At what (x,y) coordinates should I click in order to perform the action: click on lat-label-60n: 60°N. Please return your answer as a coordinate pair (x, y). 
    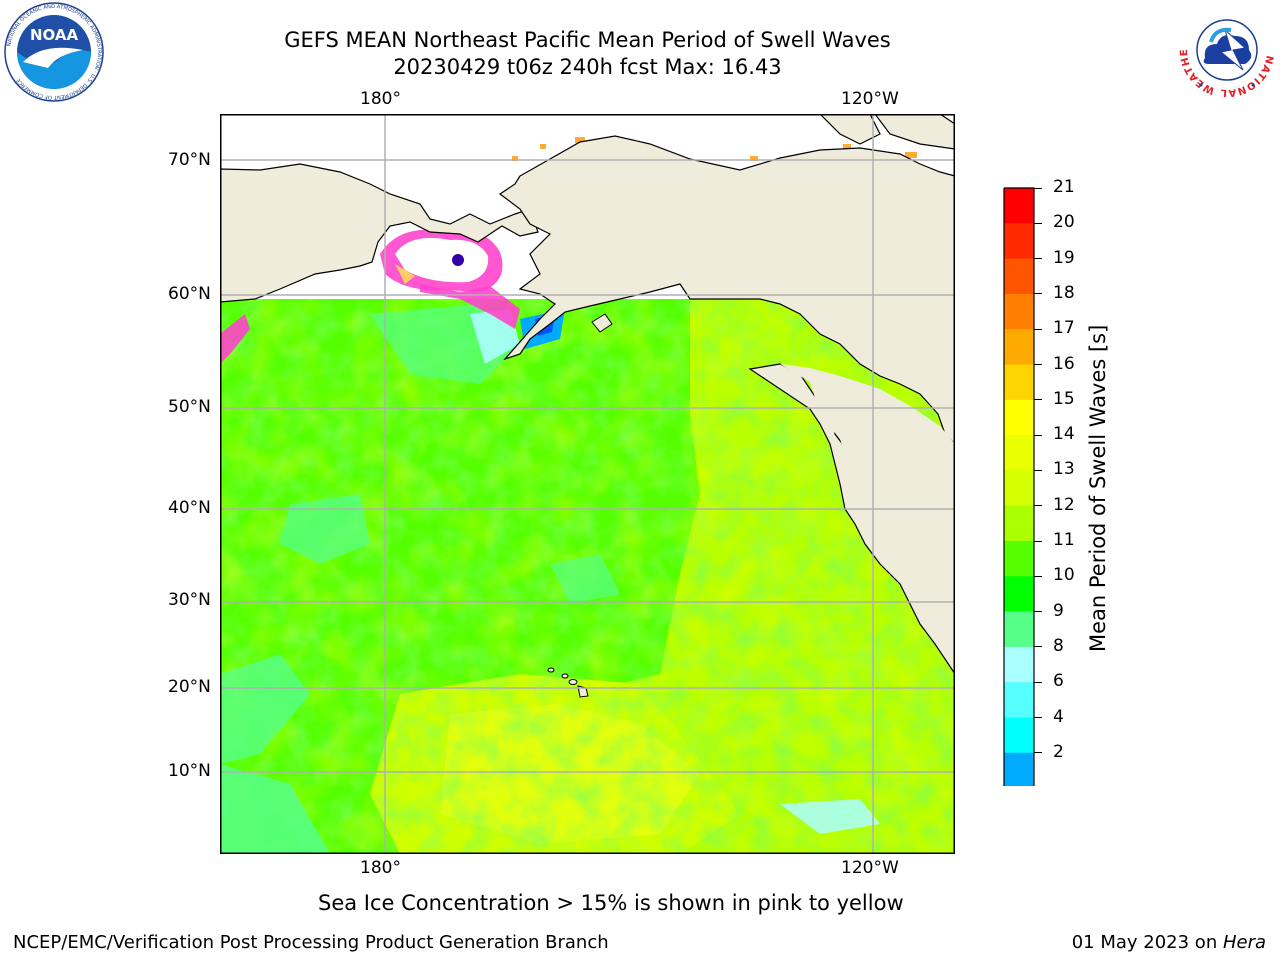
    Looking at the image, I should click on (189, 294).